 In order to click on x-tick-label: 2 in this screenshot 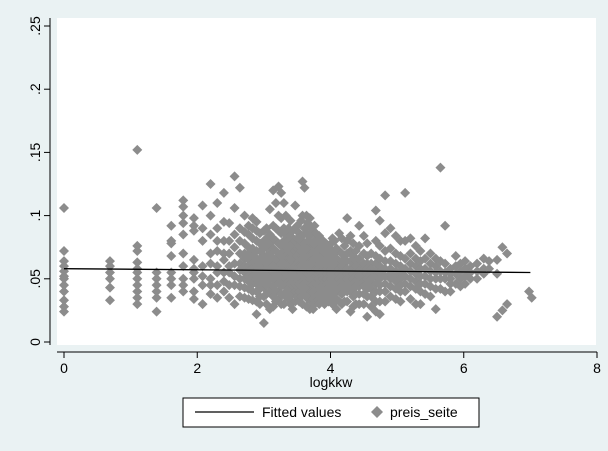, I will do `click(197, 368)`.